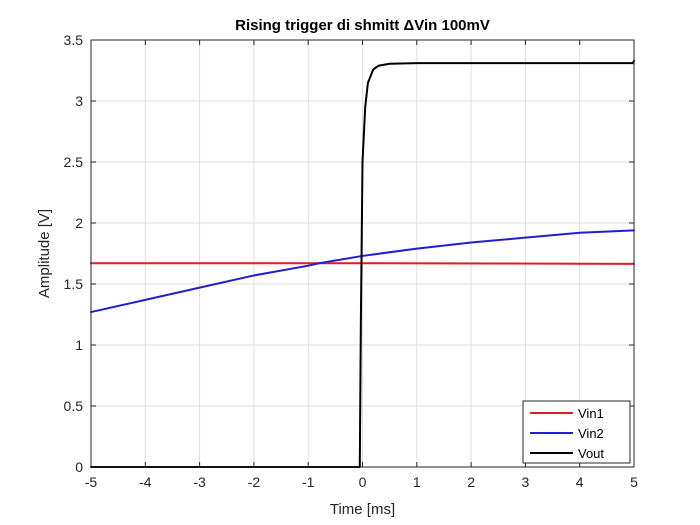 The width and height of the screenshot is (700, 525). Describe the element at coordinates (526, 482) in the screenshot. I see `x-tick-label: 3` at that location.